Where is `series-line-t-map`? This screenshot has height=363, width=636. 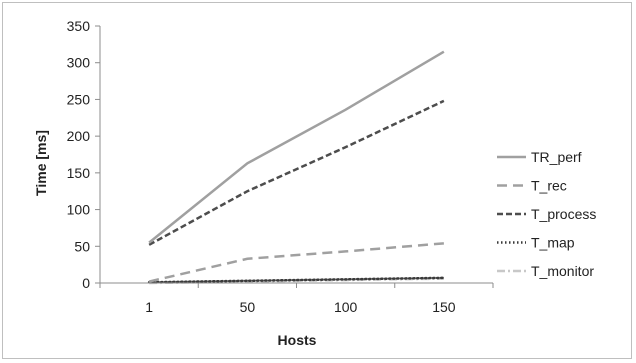 series-line-t-map is located at coordinates (296, 280).